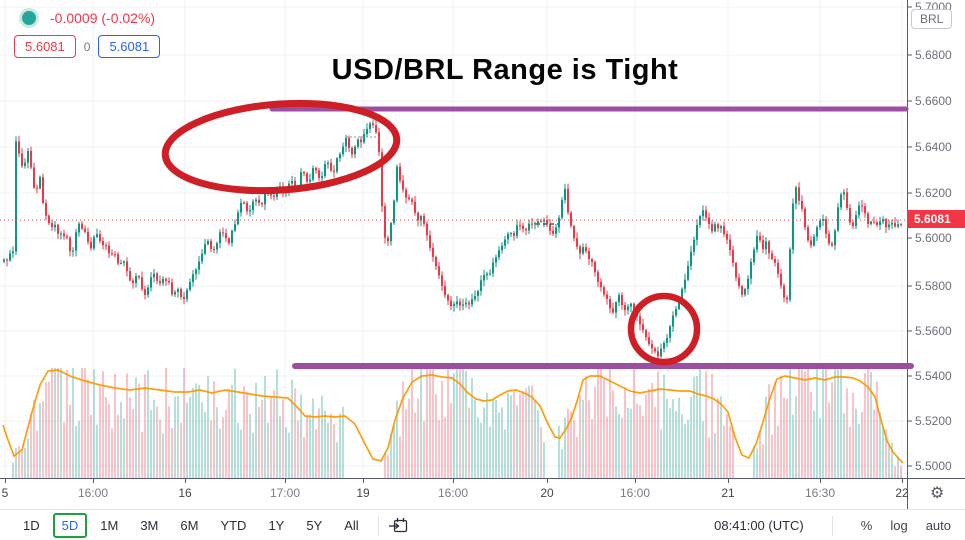 Image resolution: width=965 pixels, height=540 pixels. Describe the element at coordinates (189, 525) in the screenshot. I see `range-button-6m: 6M` at that location.